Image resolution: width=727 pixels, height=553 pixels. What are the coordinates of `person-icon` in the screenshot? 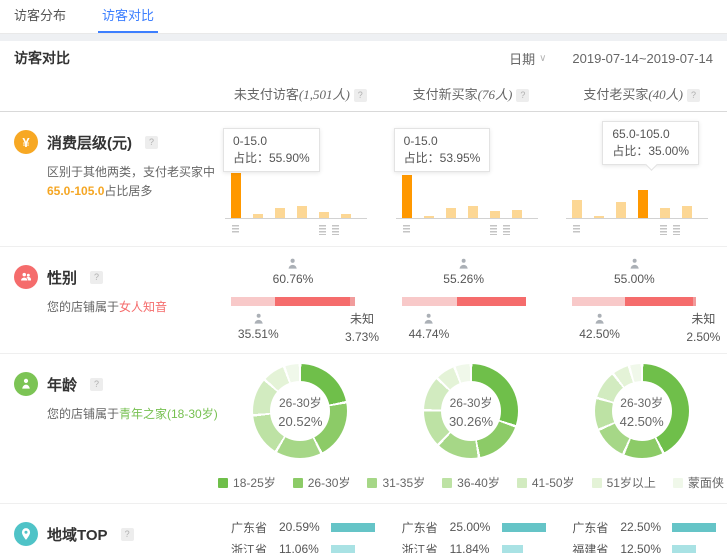 It's located at (26, 384).